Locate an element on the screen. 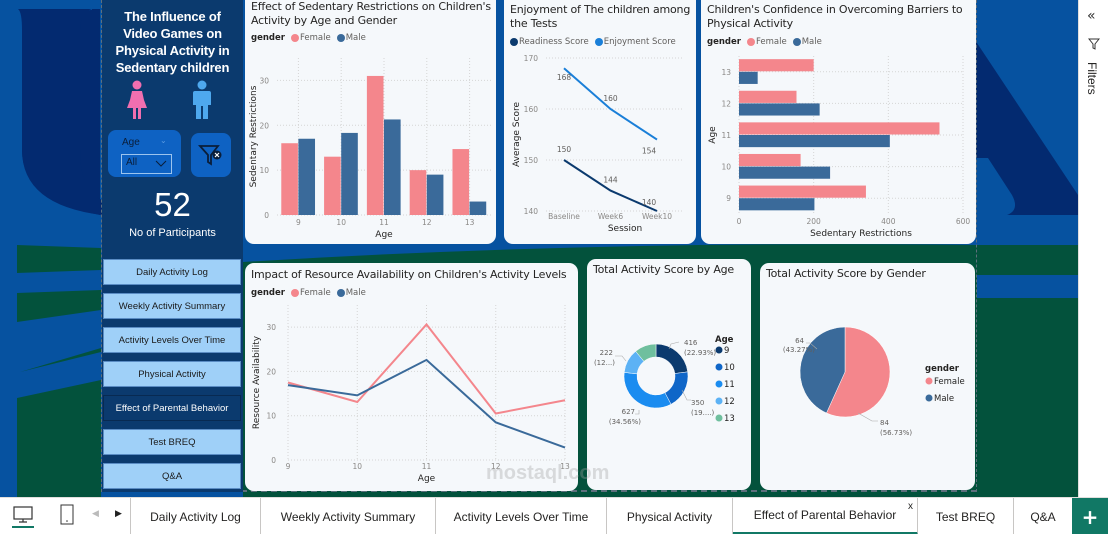 The height and width of the screenshot is (534, 1108). x-axis-title: Age is located at coordinates (384, 235).